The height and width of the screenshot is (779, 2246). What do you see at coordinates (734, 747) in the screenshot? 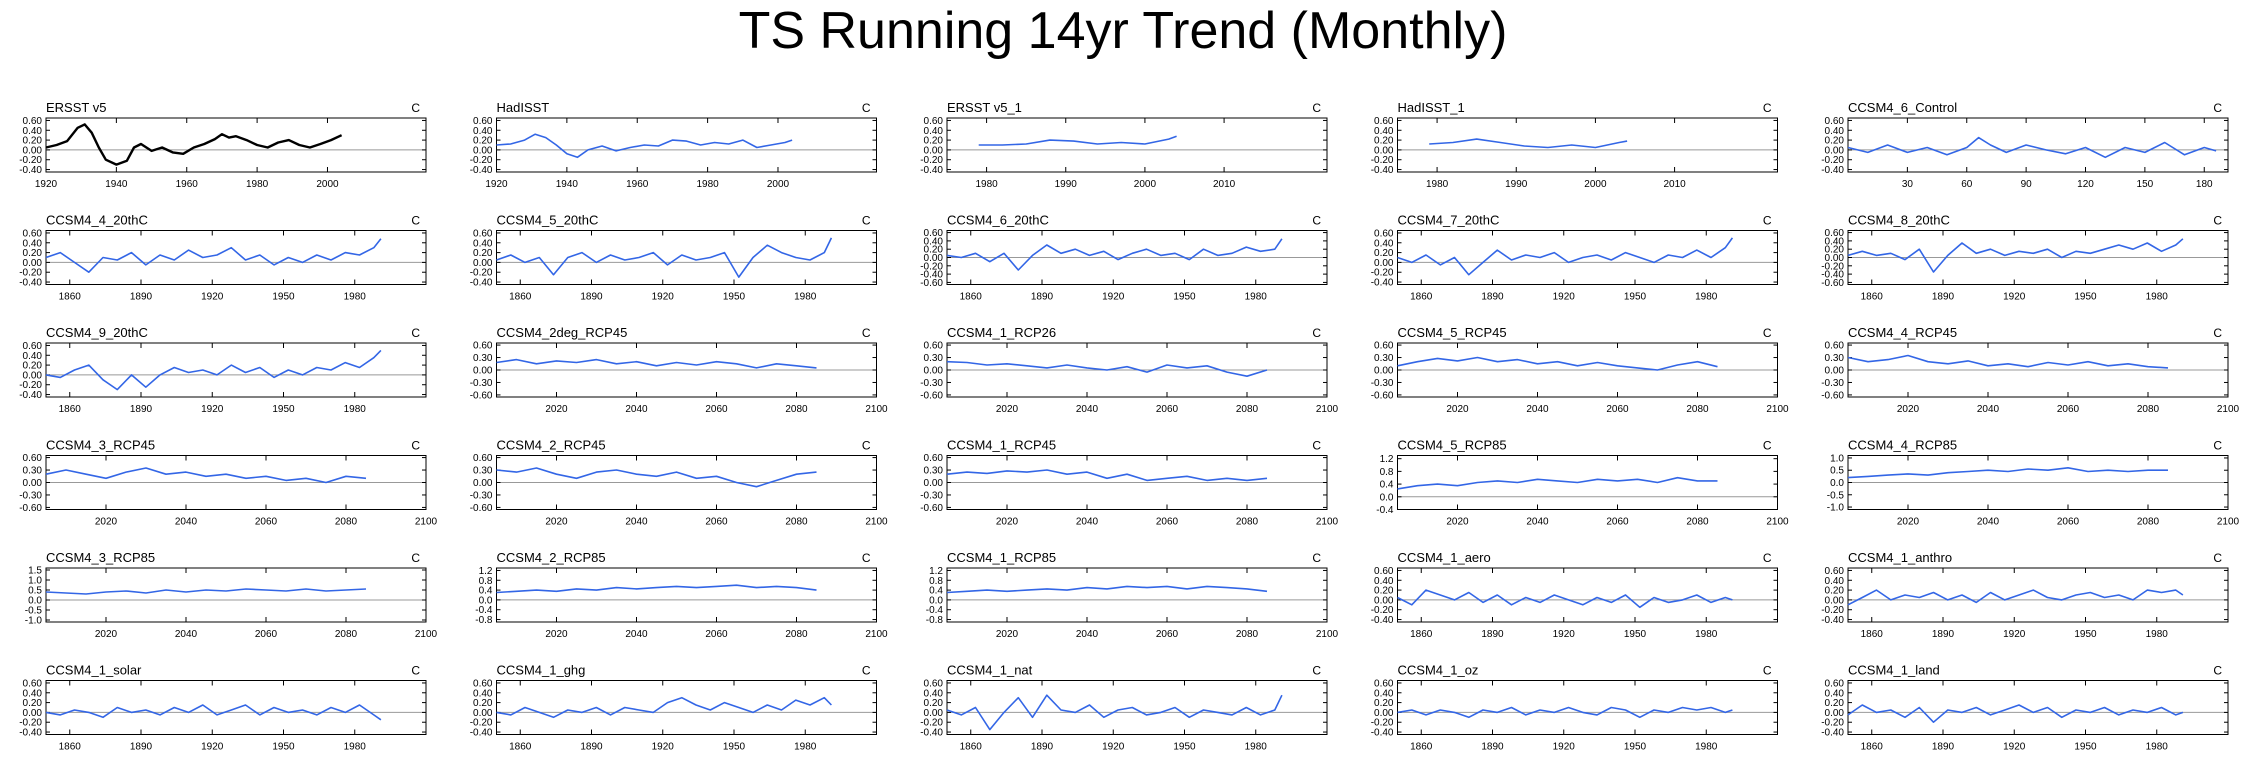
I see `xtick-label-26-3: 1950` at bounding box center [734, 747].